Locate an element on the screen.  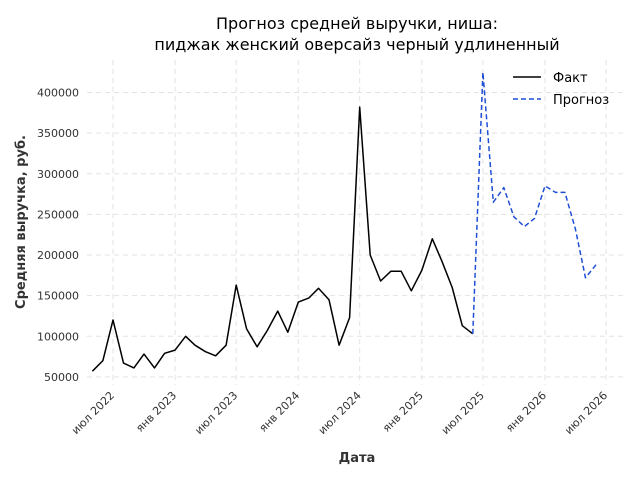
legend: Факт Прогноз is located at coordinates (561, 89).